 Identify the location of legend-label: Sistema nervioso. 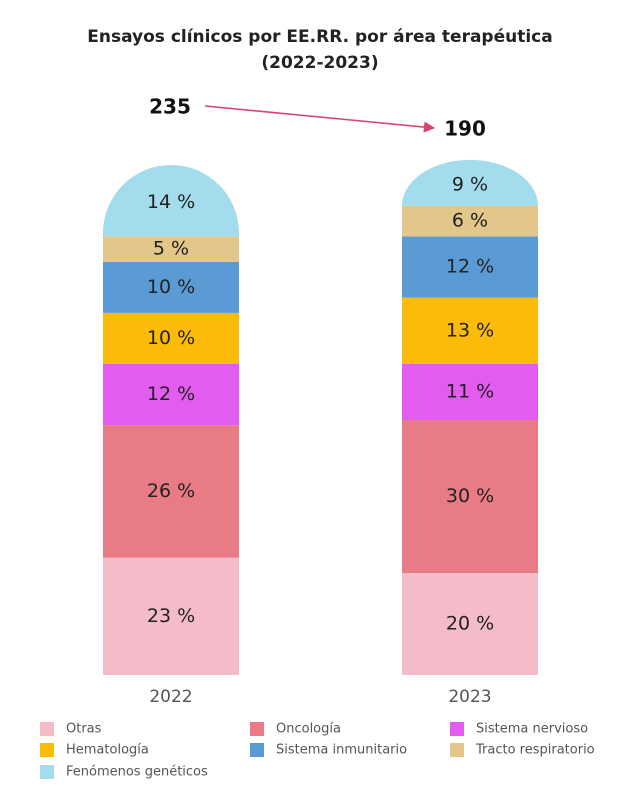
(532, 729).